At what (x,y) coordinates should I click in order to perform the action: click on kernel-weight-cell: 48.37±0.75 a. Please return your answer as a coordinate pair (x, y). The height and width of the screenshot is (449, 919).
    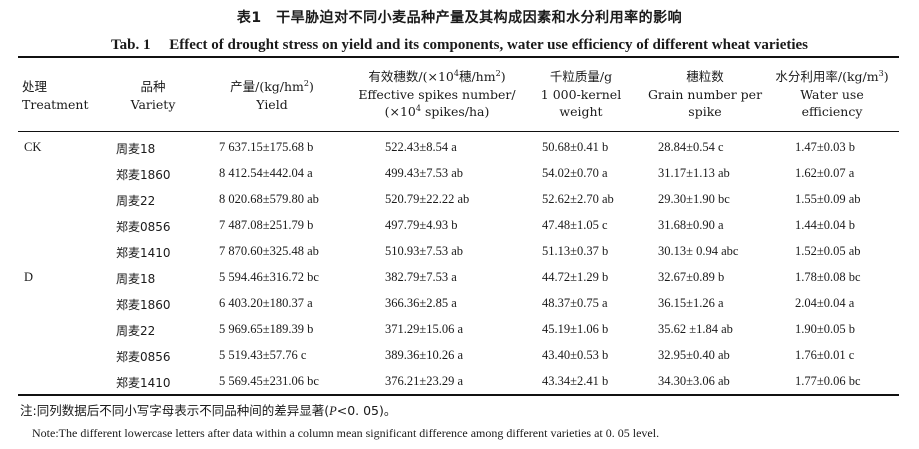
    Looking at the image, I should click on (575, 303).